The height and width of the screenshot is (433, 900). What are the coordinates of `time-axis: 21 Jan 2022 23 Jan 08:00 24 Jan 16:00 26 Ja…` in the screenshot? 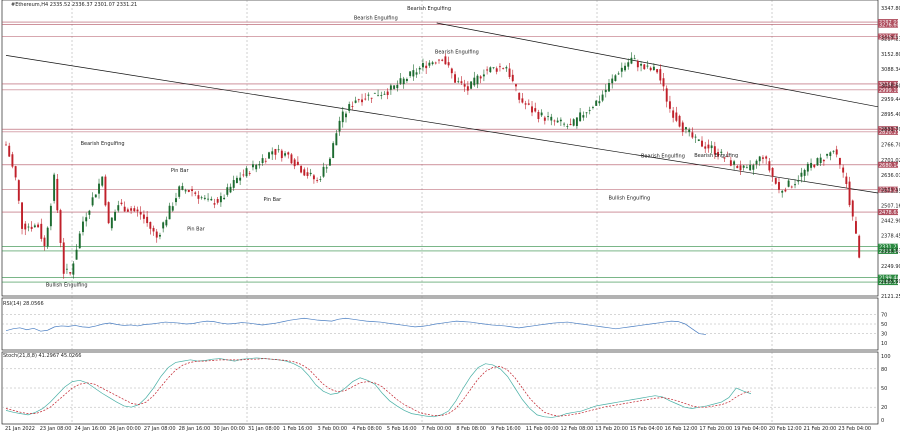 It's located at (438, 429).